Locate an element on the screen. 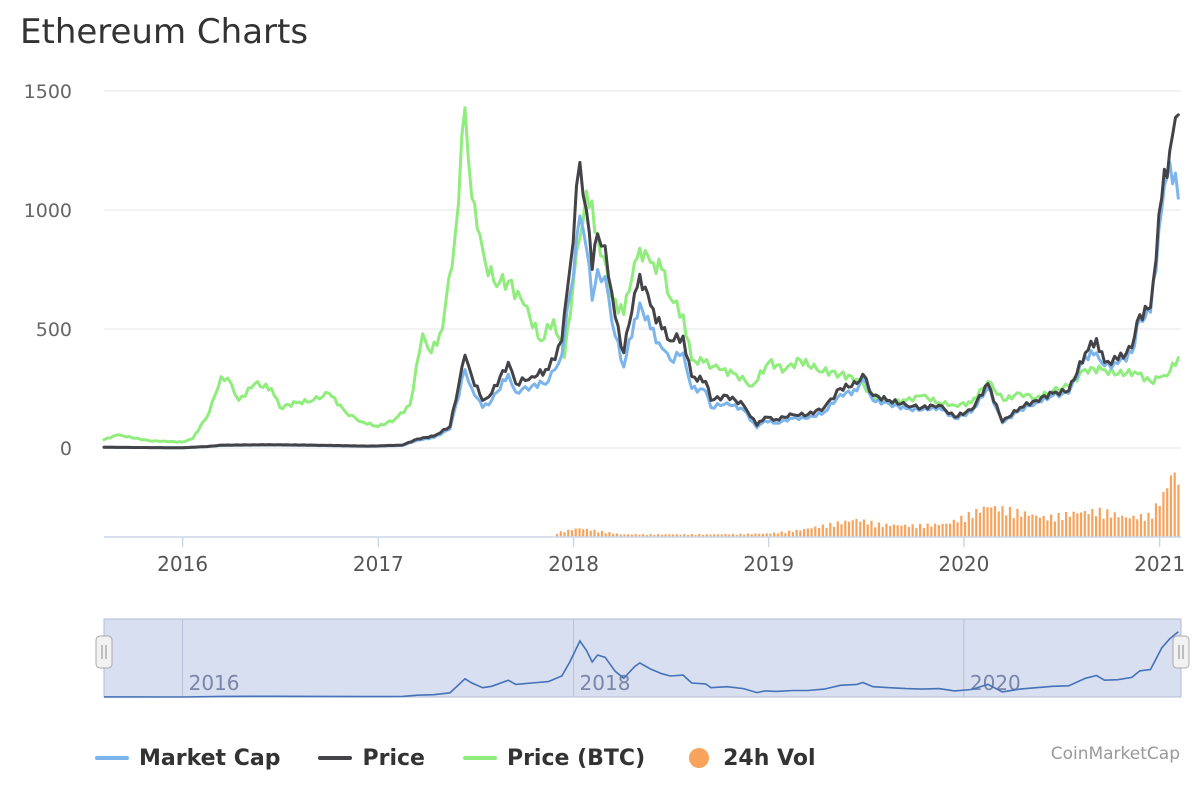 This screenshot has width=1200, height=800. legend: Market Cap Price Price (BTC) 24h Vol is located at coordinates (474, 758).